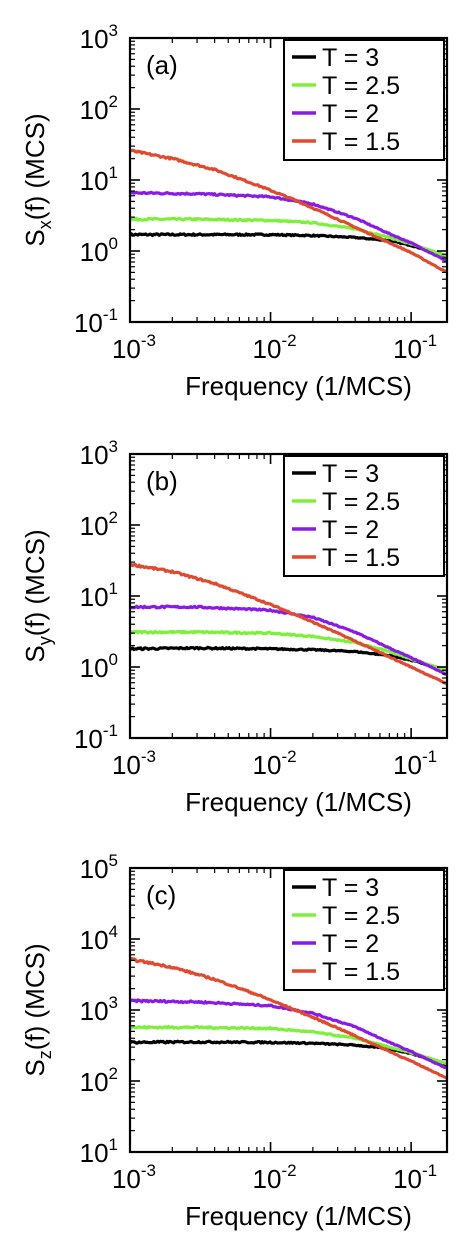  I want to click on panel-label: (c), so click(161, 895).